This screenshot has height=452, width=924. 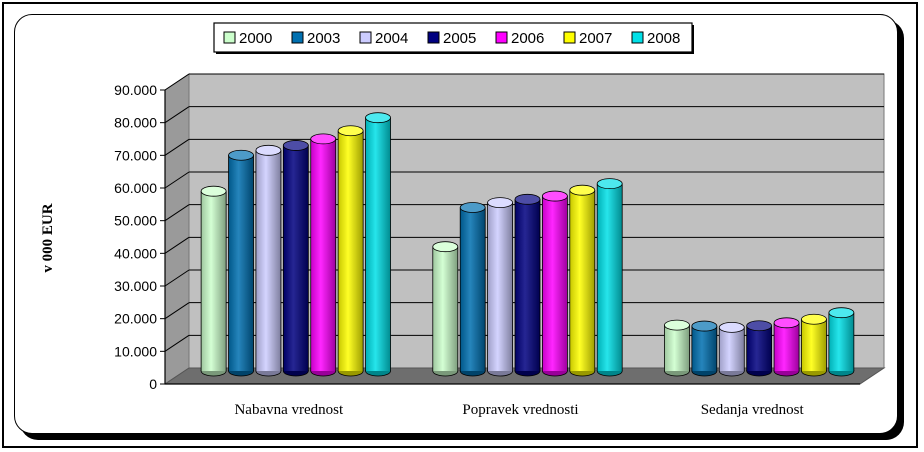 What do you see at coordinates (135, 351) in the screenshot?
I see `y-tick-label: 10.000` at bounding box center [135, 351].